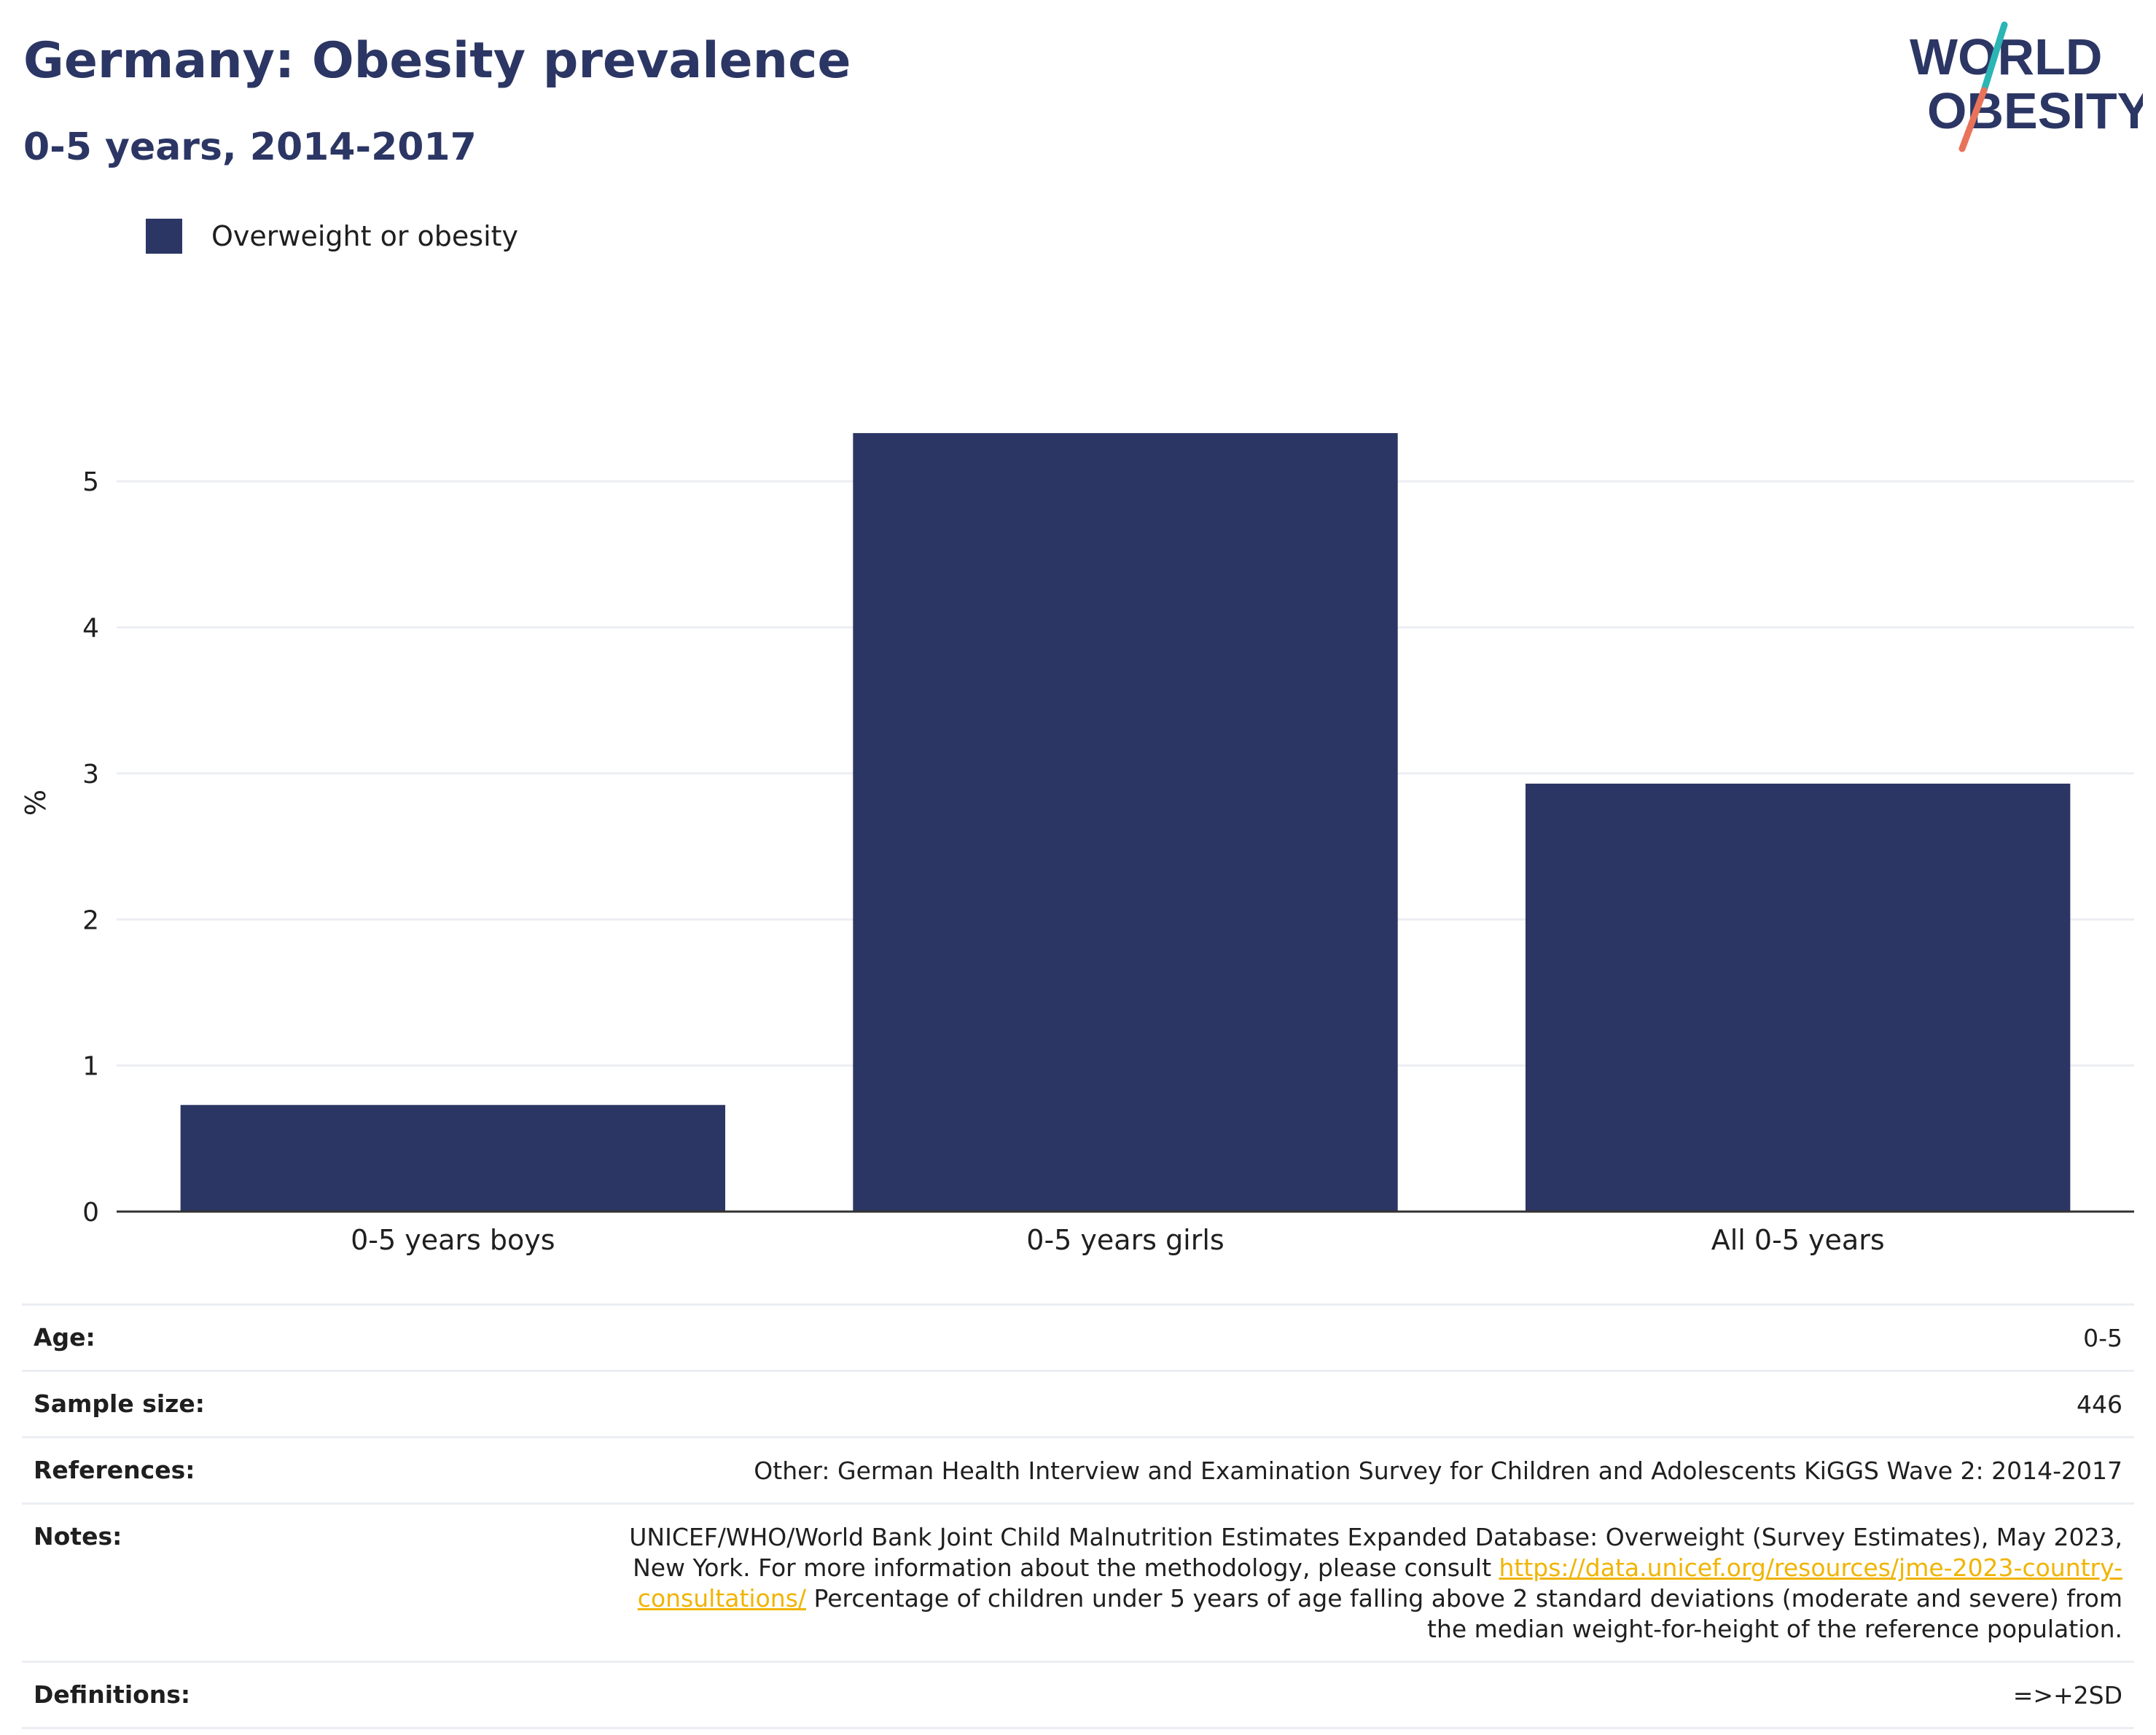  What do you see at coordinates (1125, 1240) in the screenshot?
I see `x-tick-label: 0-5 years girls` at bounding box center [1125, 1240].